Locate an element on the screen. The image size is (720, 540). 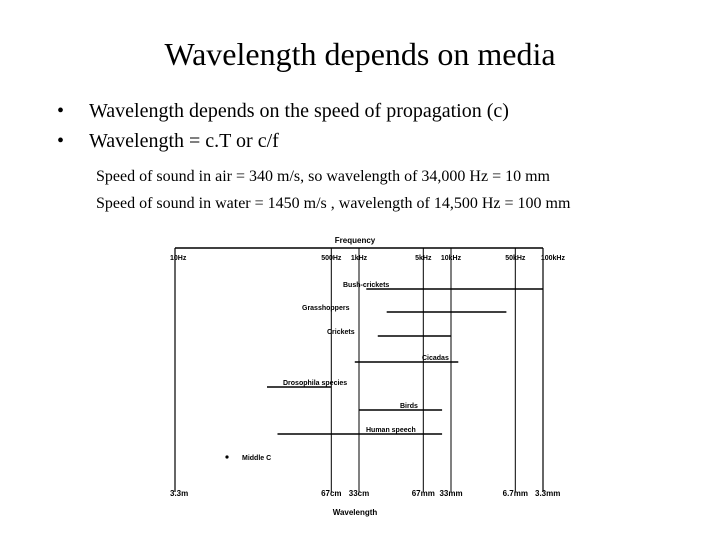
bottom-tick-label: 67mm is located at coordinates (423, 493).